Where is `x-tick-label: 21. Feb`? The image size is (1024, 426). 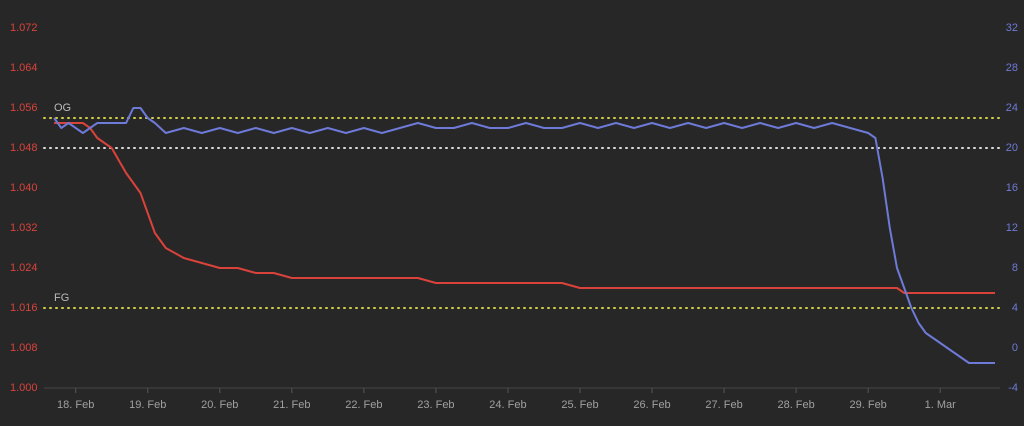
x-tick-label: 21. Feb is located at coordinates (291, 405).